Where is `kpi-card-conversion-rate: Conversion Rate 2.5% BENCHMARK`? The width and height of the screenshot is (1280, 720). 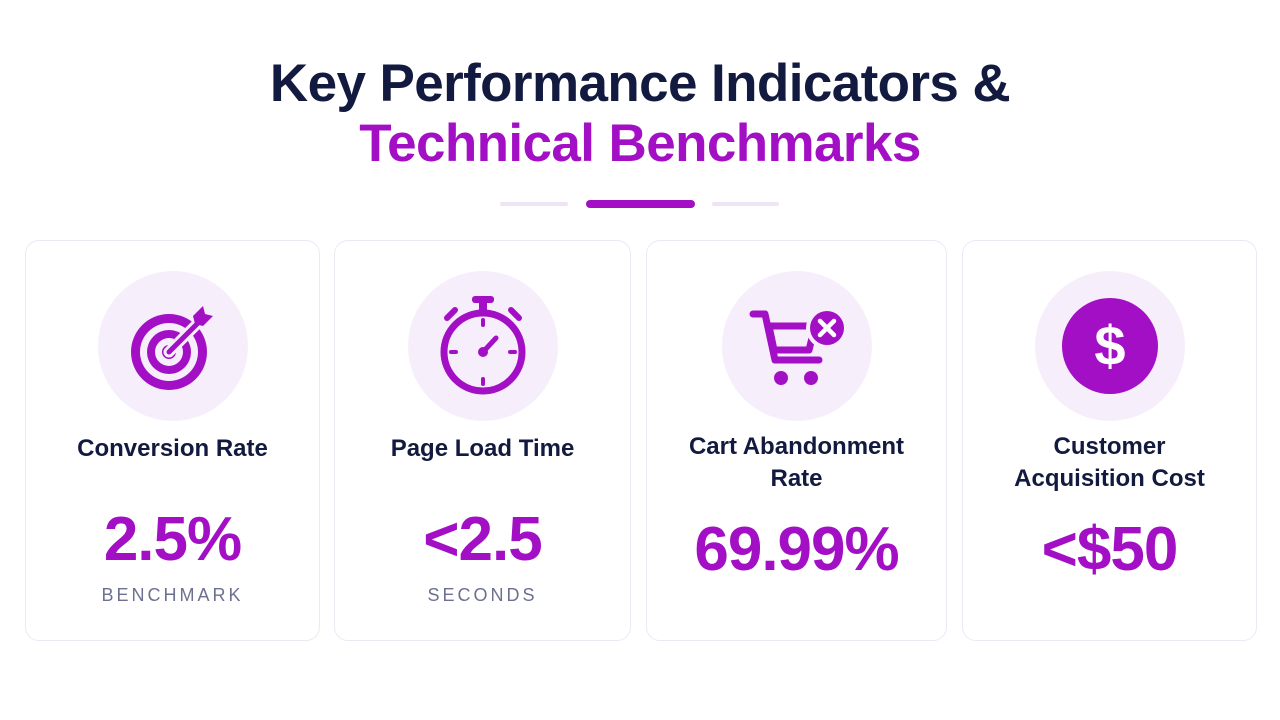
kpi-card-conversion-rate: Conversion Rate 2.5% BENCHMARK is located at coordinates (172, 440).